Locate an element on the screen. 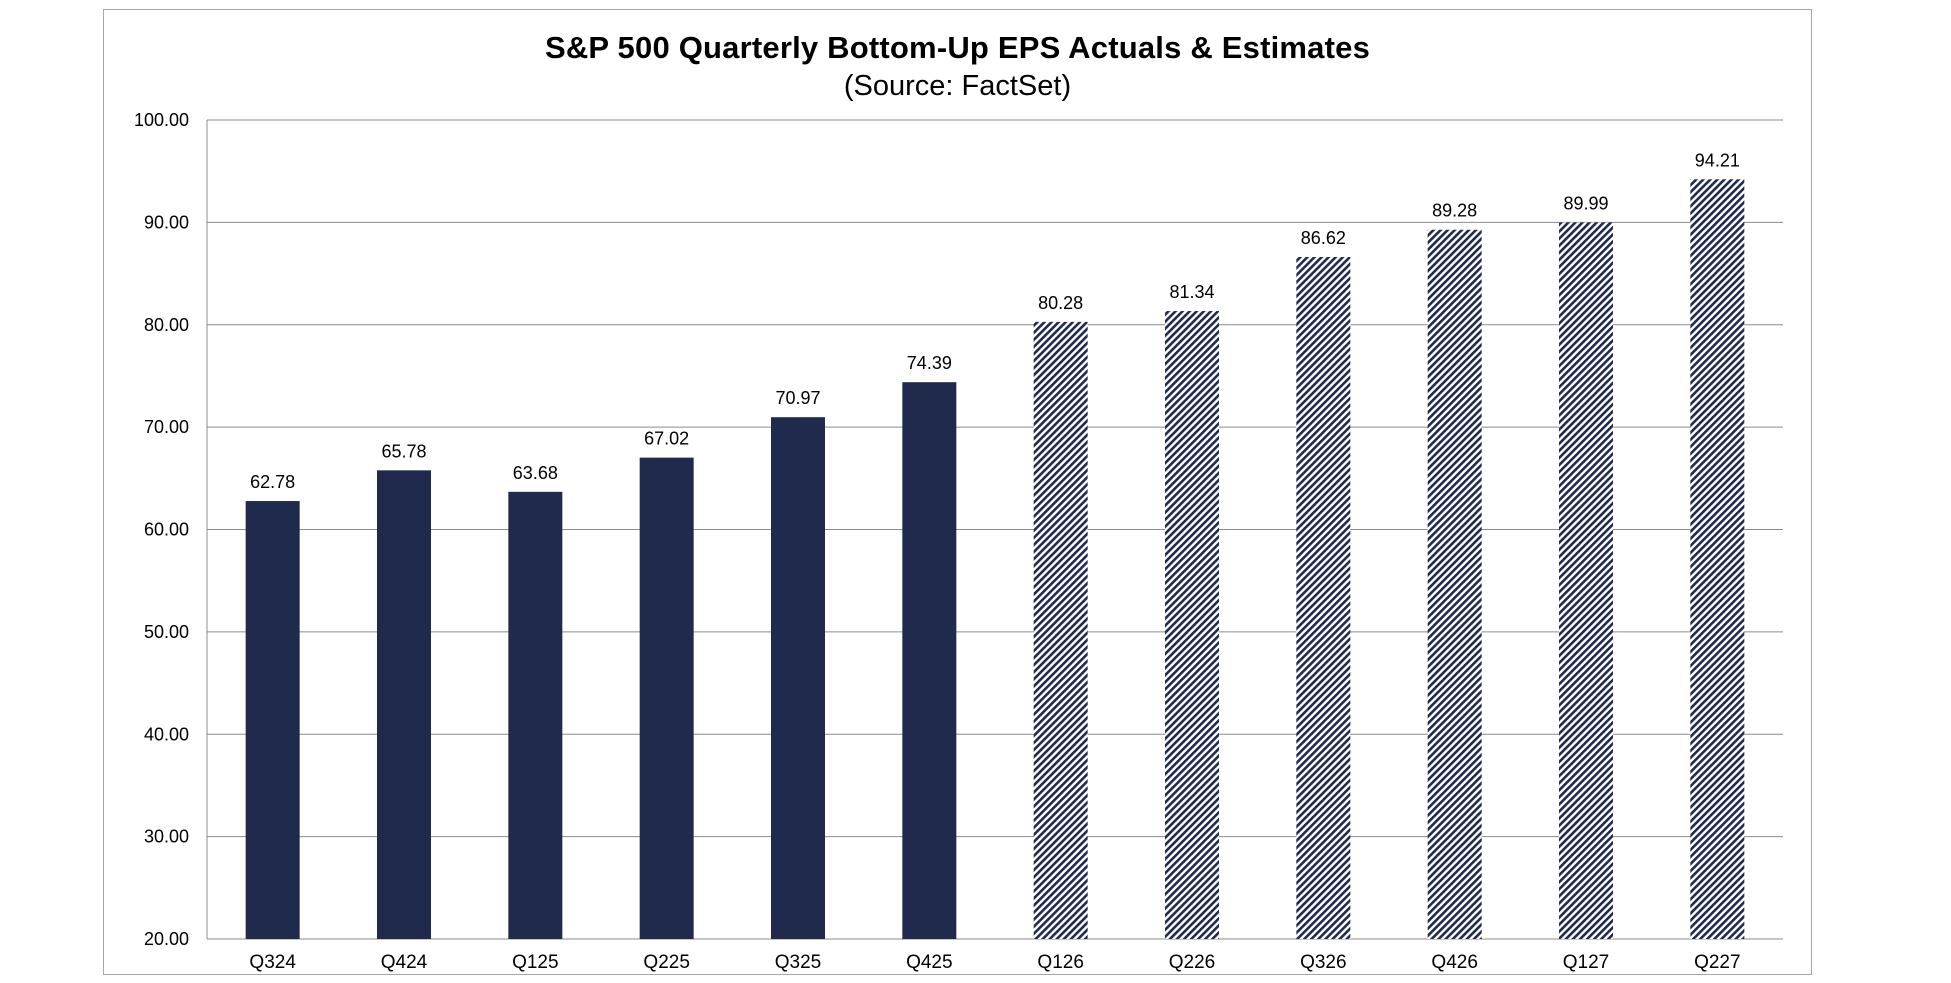 The height and width of the screenshot is (983, 1951). x-tick-label: Q127 is located at coordinates (1586, 962).